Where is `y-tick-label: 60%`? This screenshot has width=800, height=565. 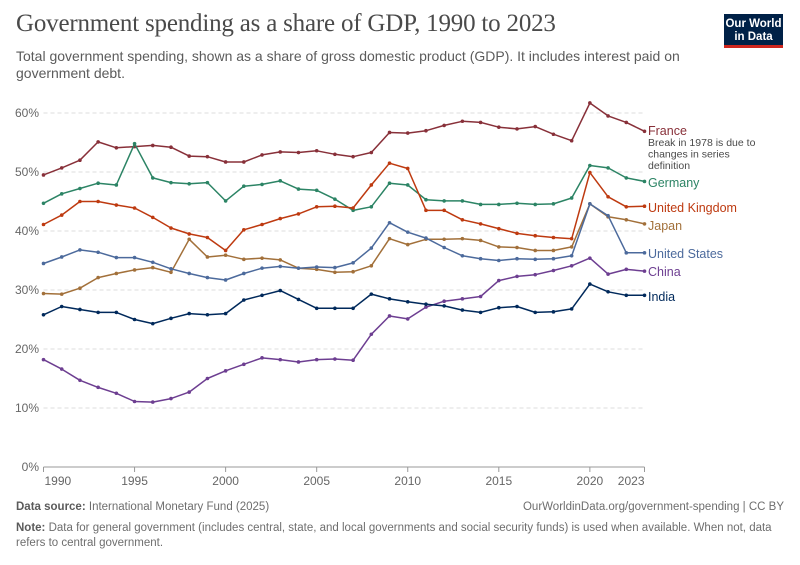
y-tick-label: 60% is located at coordinates (27, 113).